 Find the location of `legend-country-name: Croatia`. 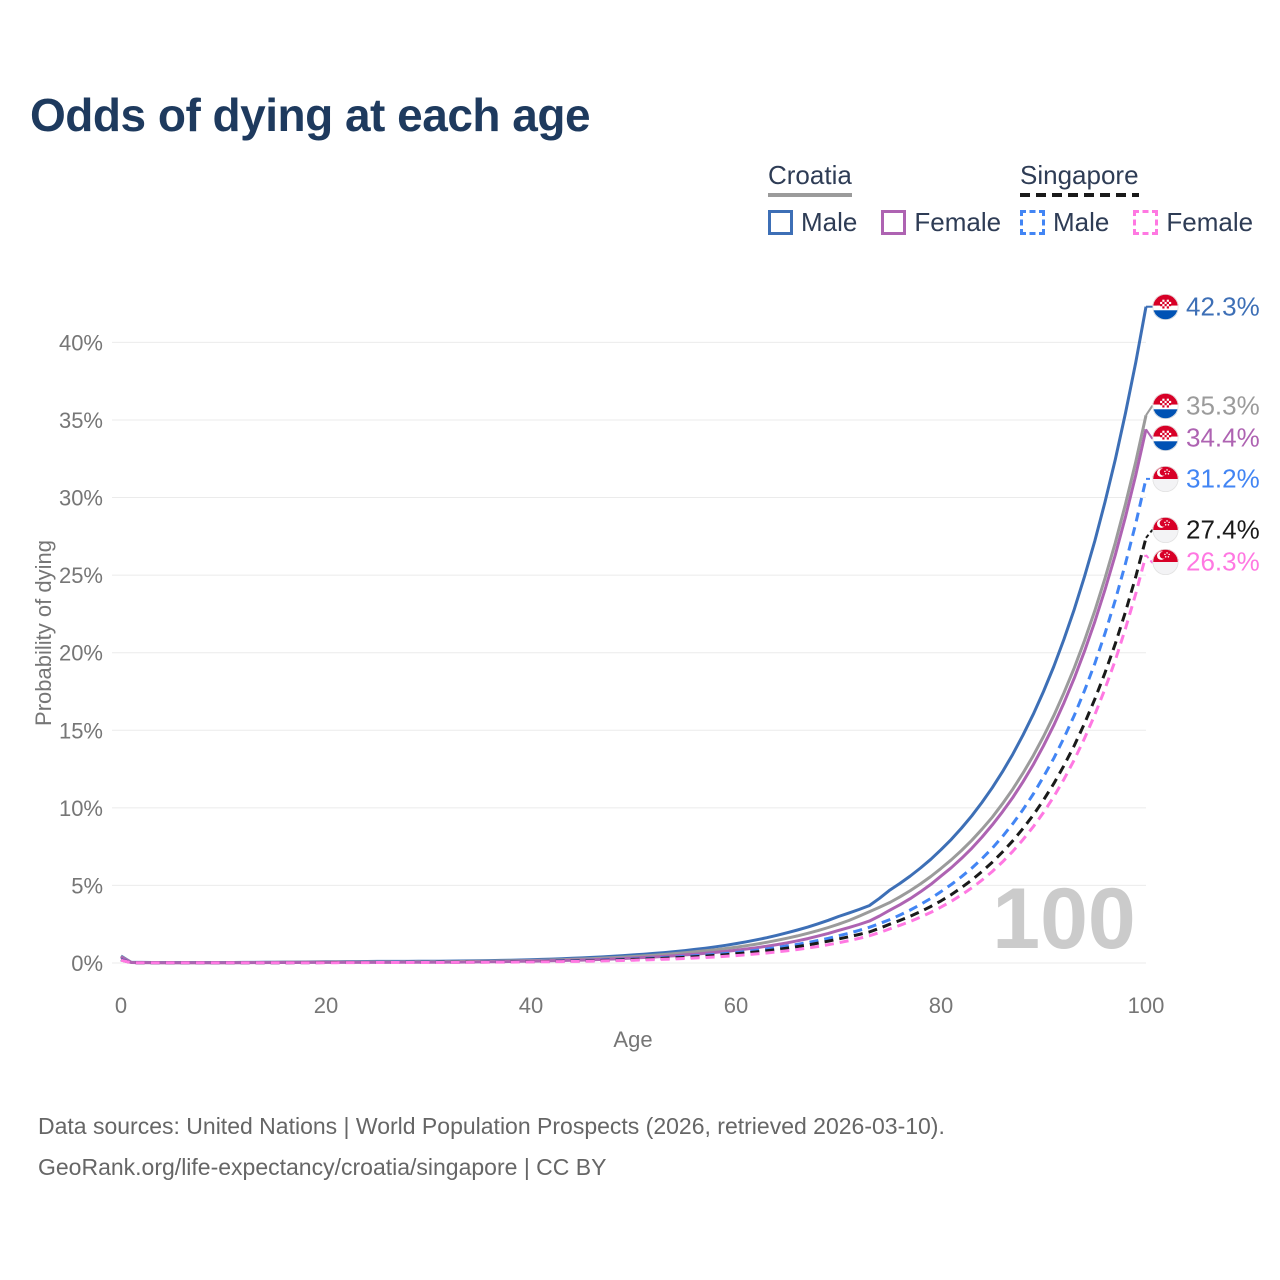

legend-country-name: Croatia is located at coordinates (810, 179).